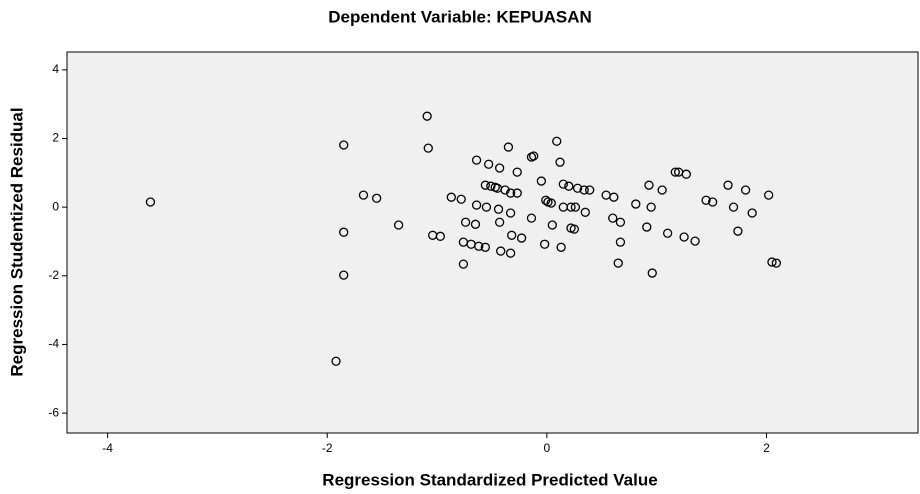 This screenshot has height=494, width=920. Describe the element at coordinates (766, 448) in the screenshot. I see `x-tick-label: 2` at that location.